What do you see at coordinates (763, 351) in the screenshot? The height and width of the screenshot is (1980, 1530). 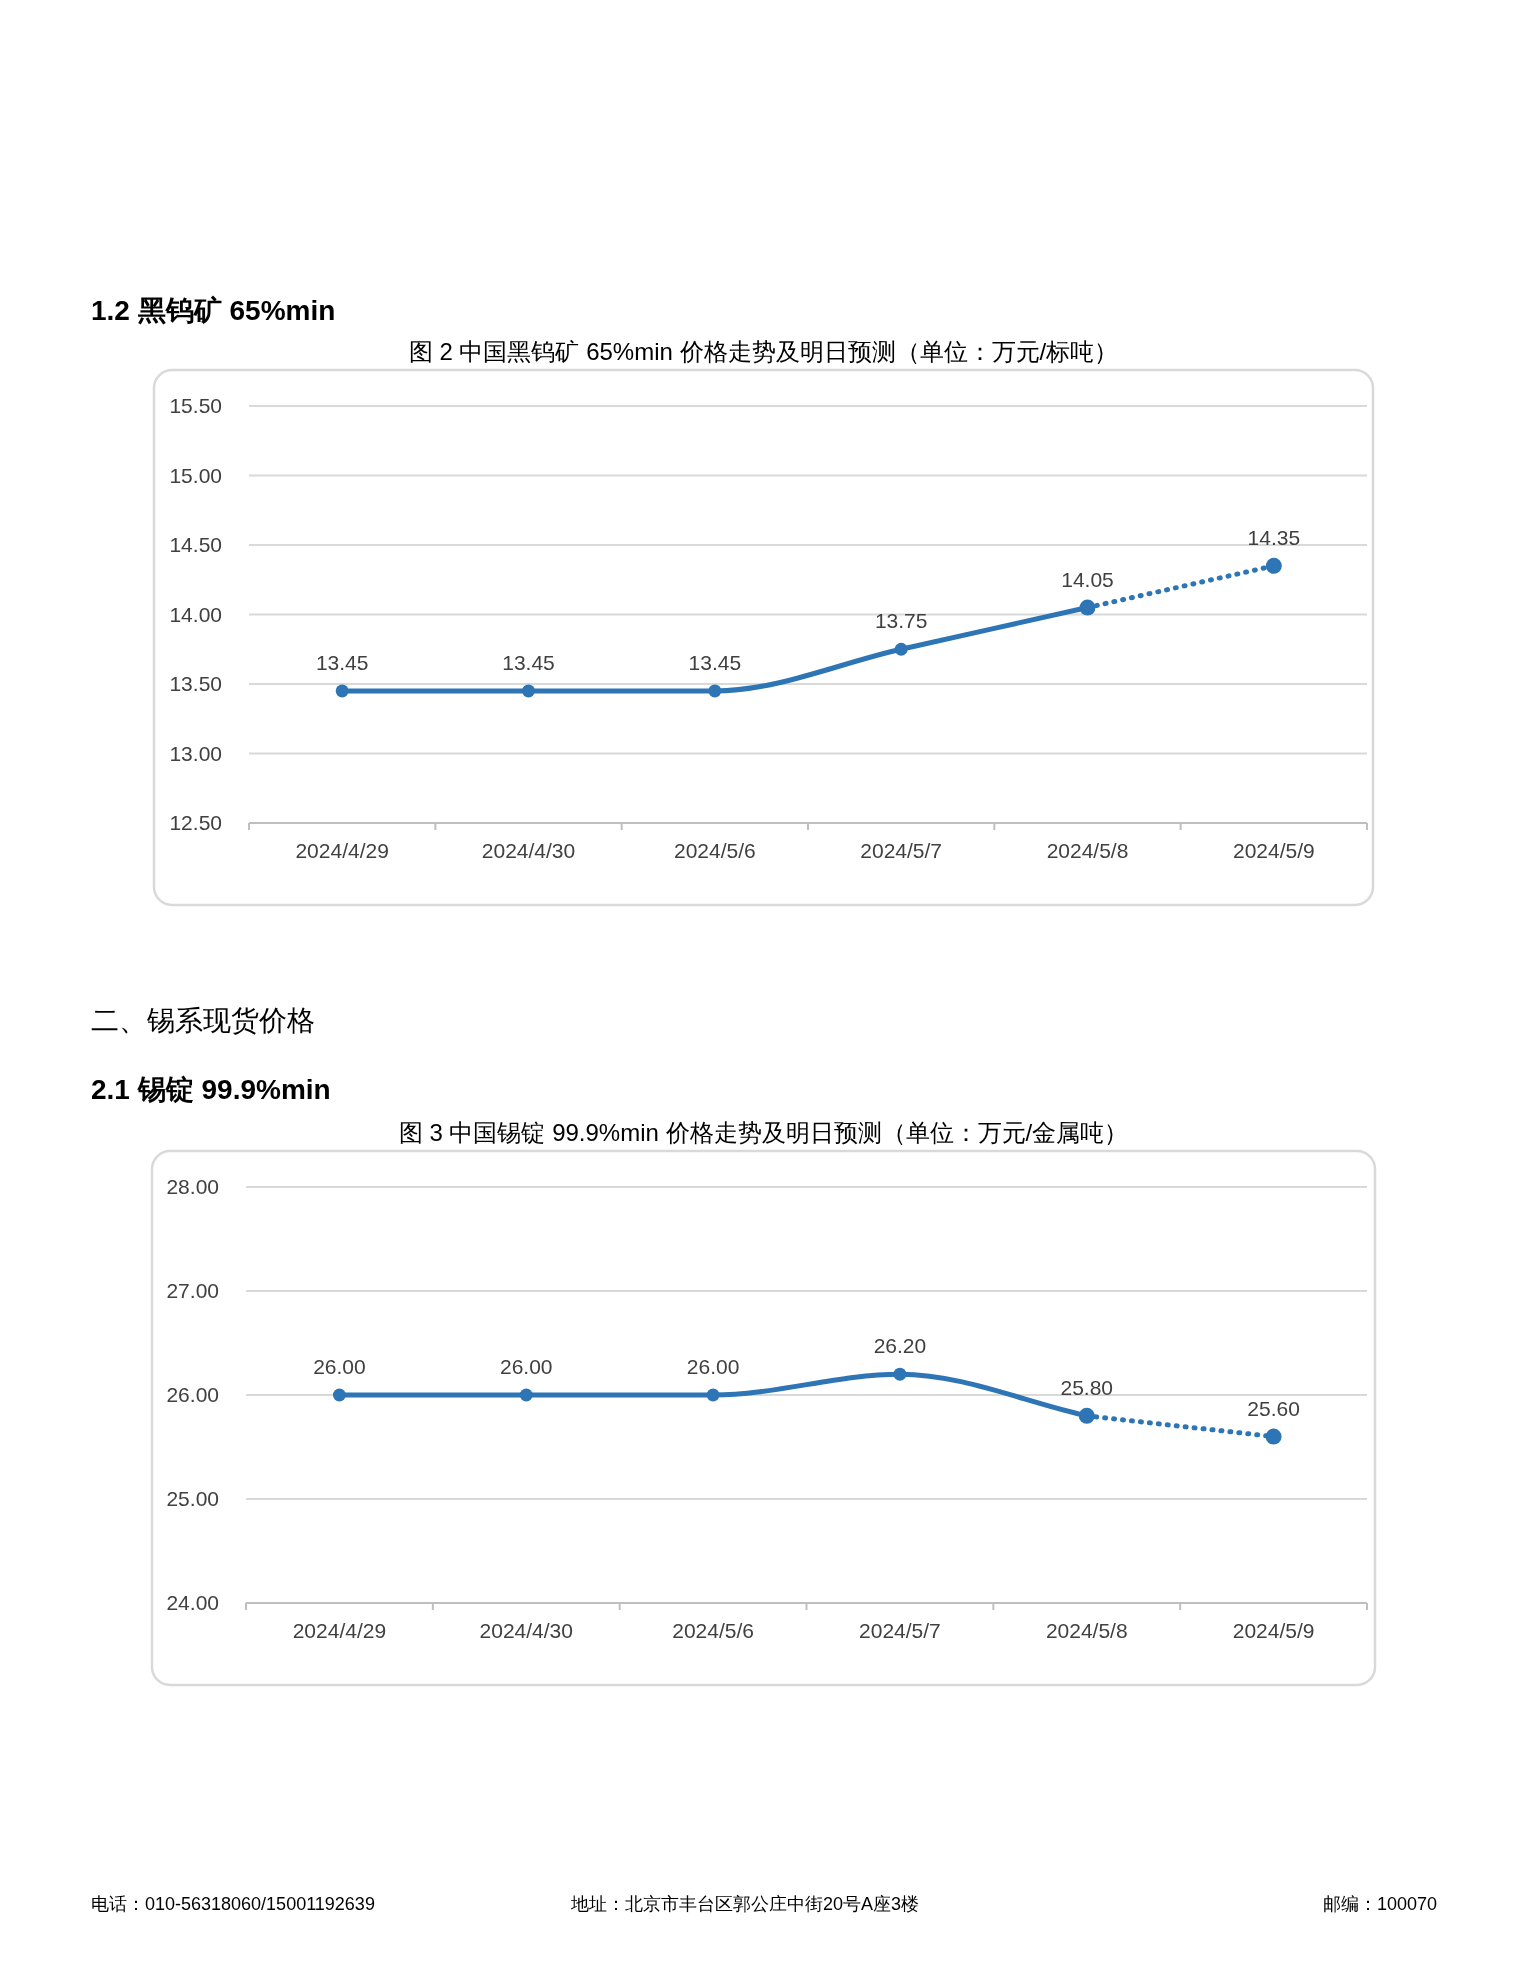 I see `chart-title: 图 2 中国黑钨矿 65%min 价格走势及明日预测（单位：万元/标吨）` at bounding box center [763, 351].